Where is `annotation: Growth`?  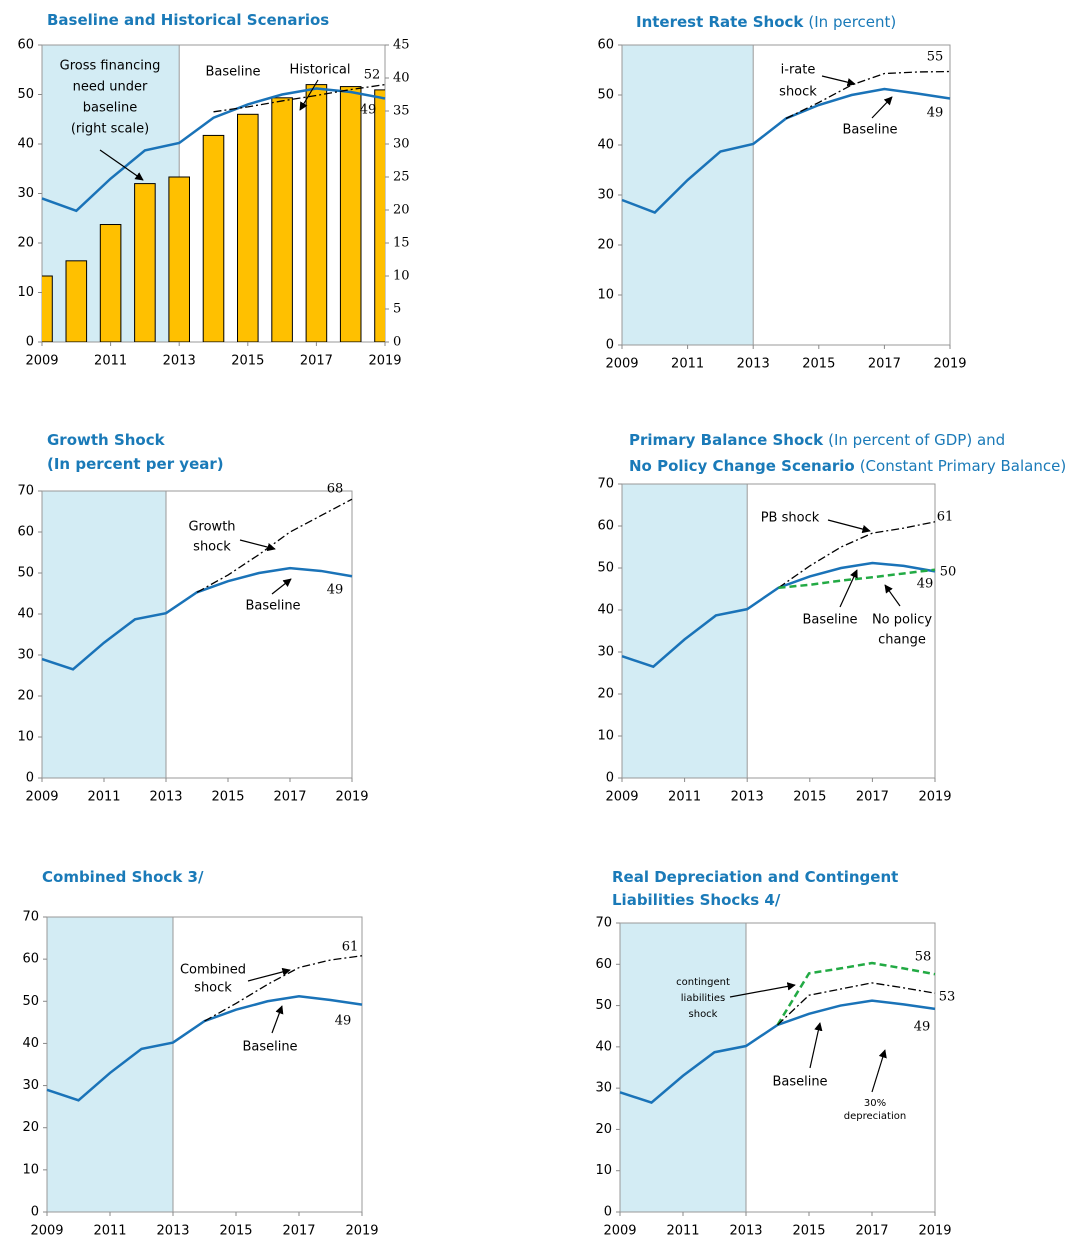 annotation: Growth is located at coordinates (211, 527).